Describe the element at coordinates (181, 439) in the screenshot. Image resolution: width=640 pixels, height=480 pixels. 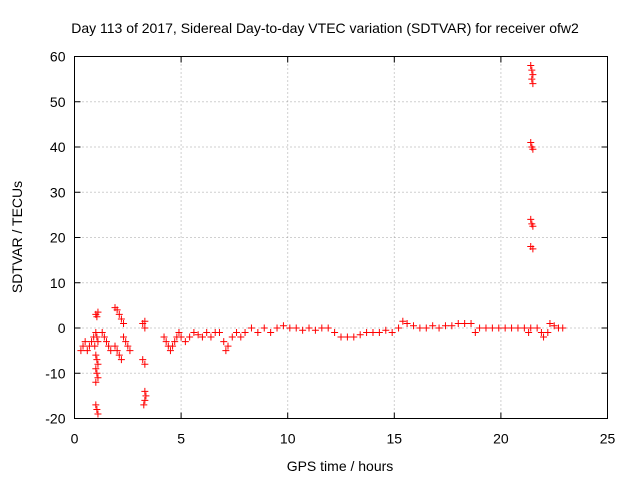
I see `x-tick-label: 5` at that location.